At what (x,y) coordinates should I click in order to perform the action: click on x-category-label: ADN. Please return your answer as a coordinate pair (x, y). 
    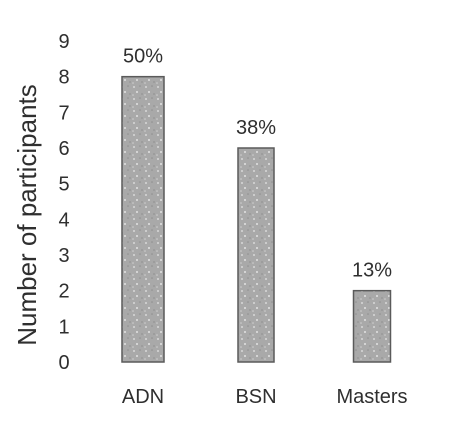
    Looking at the image, I should click on (143, 397).